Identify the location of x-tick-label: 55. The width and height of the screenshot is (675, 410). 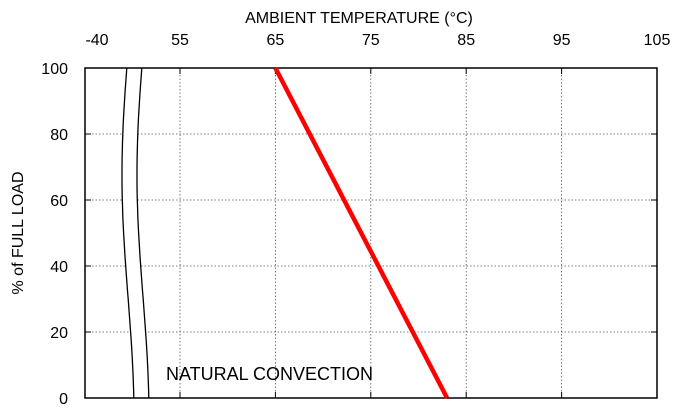
(180, 40).